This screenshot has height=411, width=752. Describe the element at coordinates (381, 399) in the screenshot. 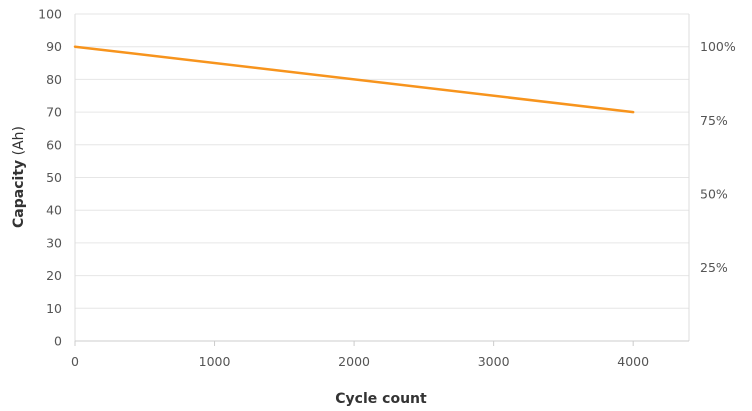

I see `x-axis-title: Cycle count` at that location.